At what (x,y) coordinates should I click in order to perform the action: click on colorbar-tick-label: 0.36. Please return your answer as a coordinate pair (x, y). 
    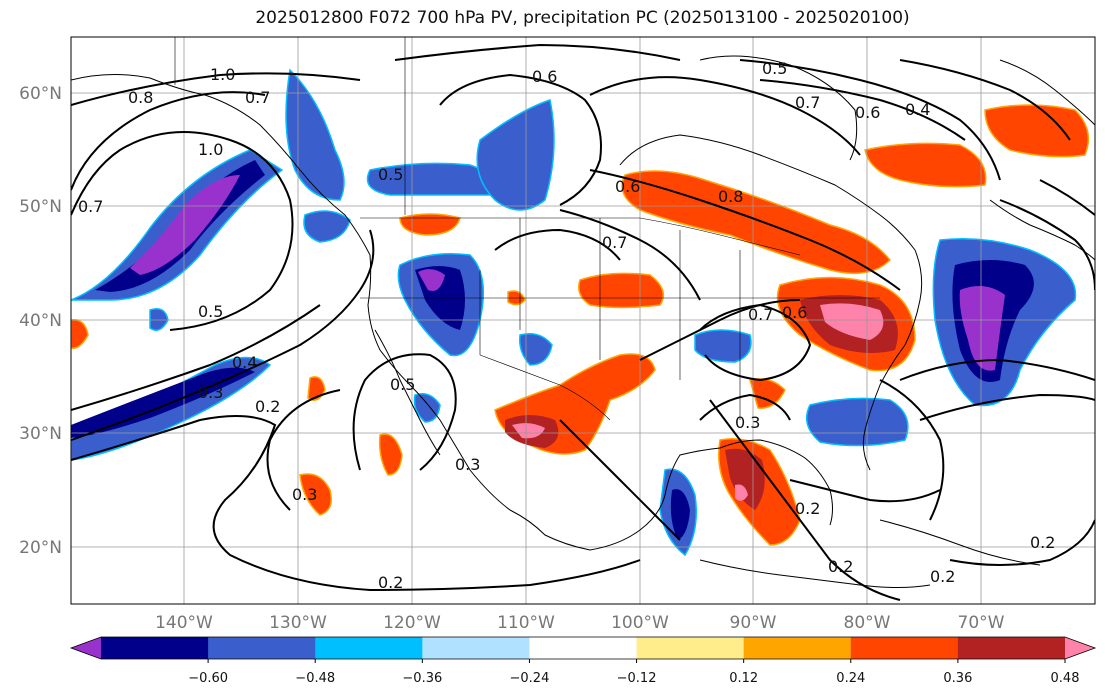
    Looking at the image, I should click on (957, 678).